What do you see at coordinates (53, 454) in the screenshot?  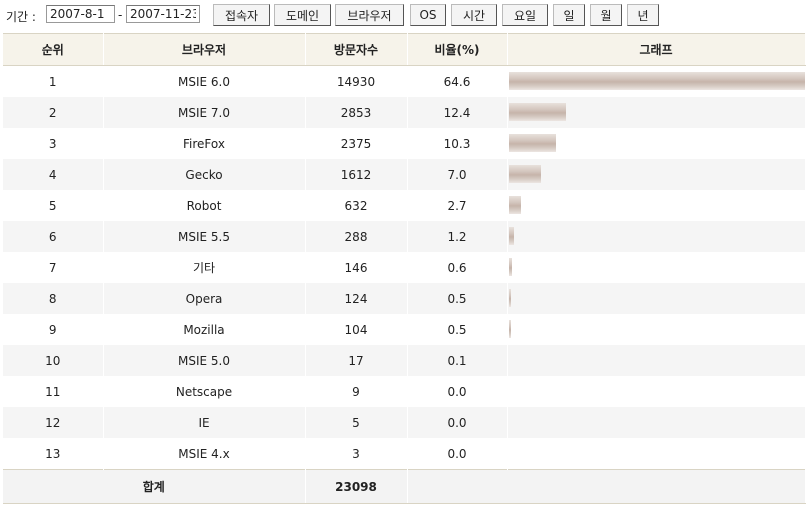 I see `rank-cell: 13` at bounding box center [53, 454].